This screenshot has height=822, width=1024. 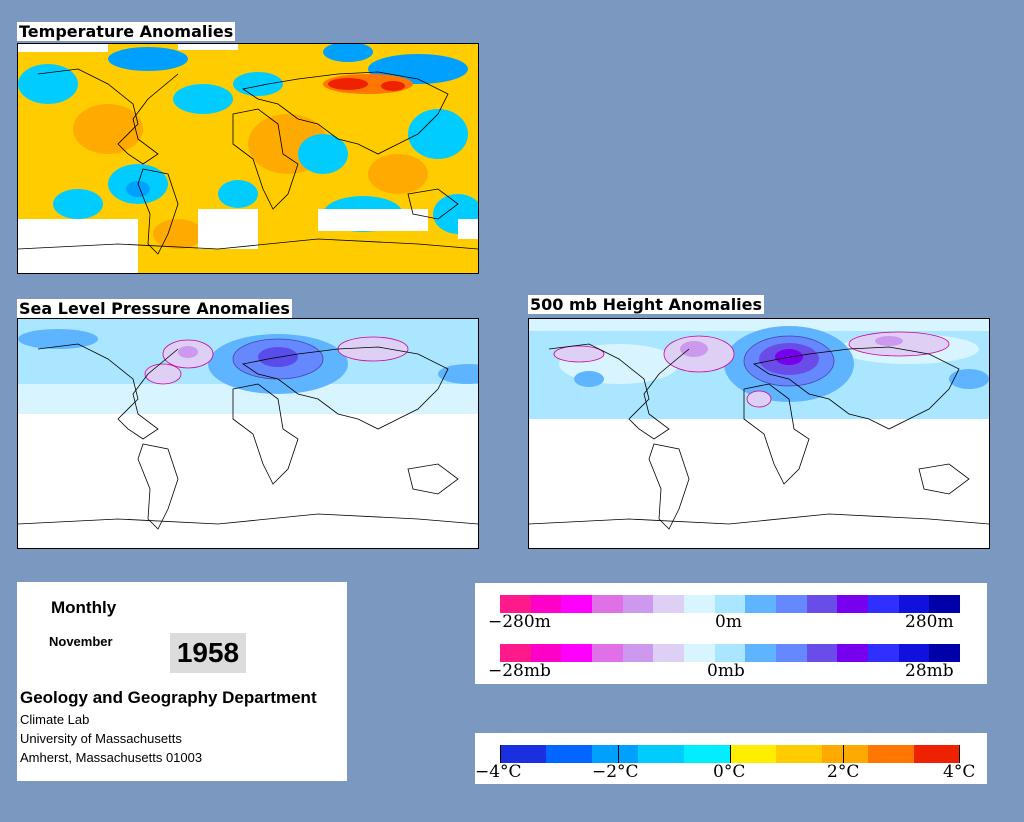 I want to click on height-color-scale, so click(x=730, y=604).